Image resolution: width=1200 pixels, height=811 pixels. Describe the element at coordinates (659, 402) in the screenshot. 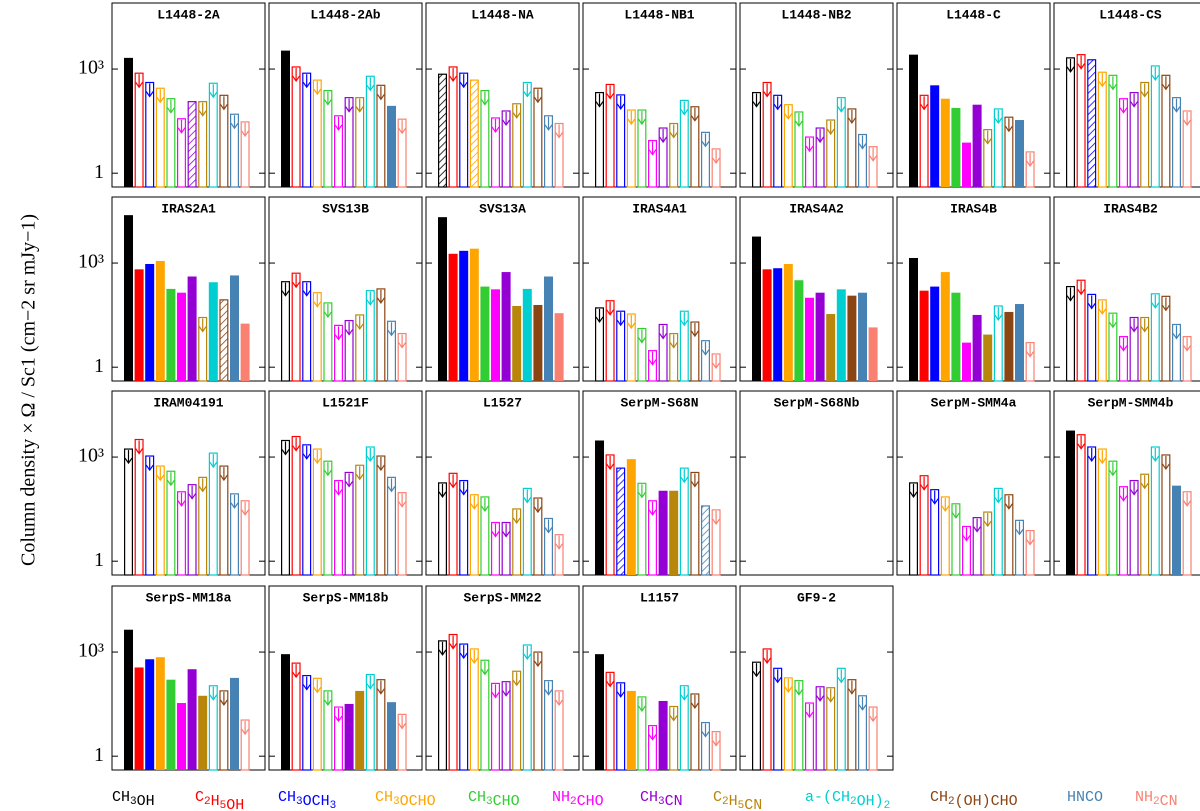

I see `panel-title: SerpM-S68N` at that location.